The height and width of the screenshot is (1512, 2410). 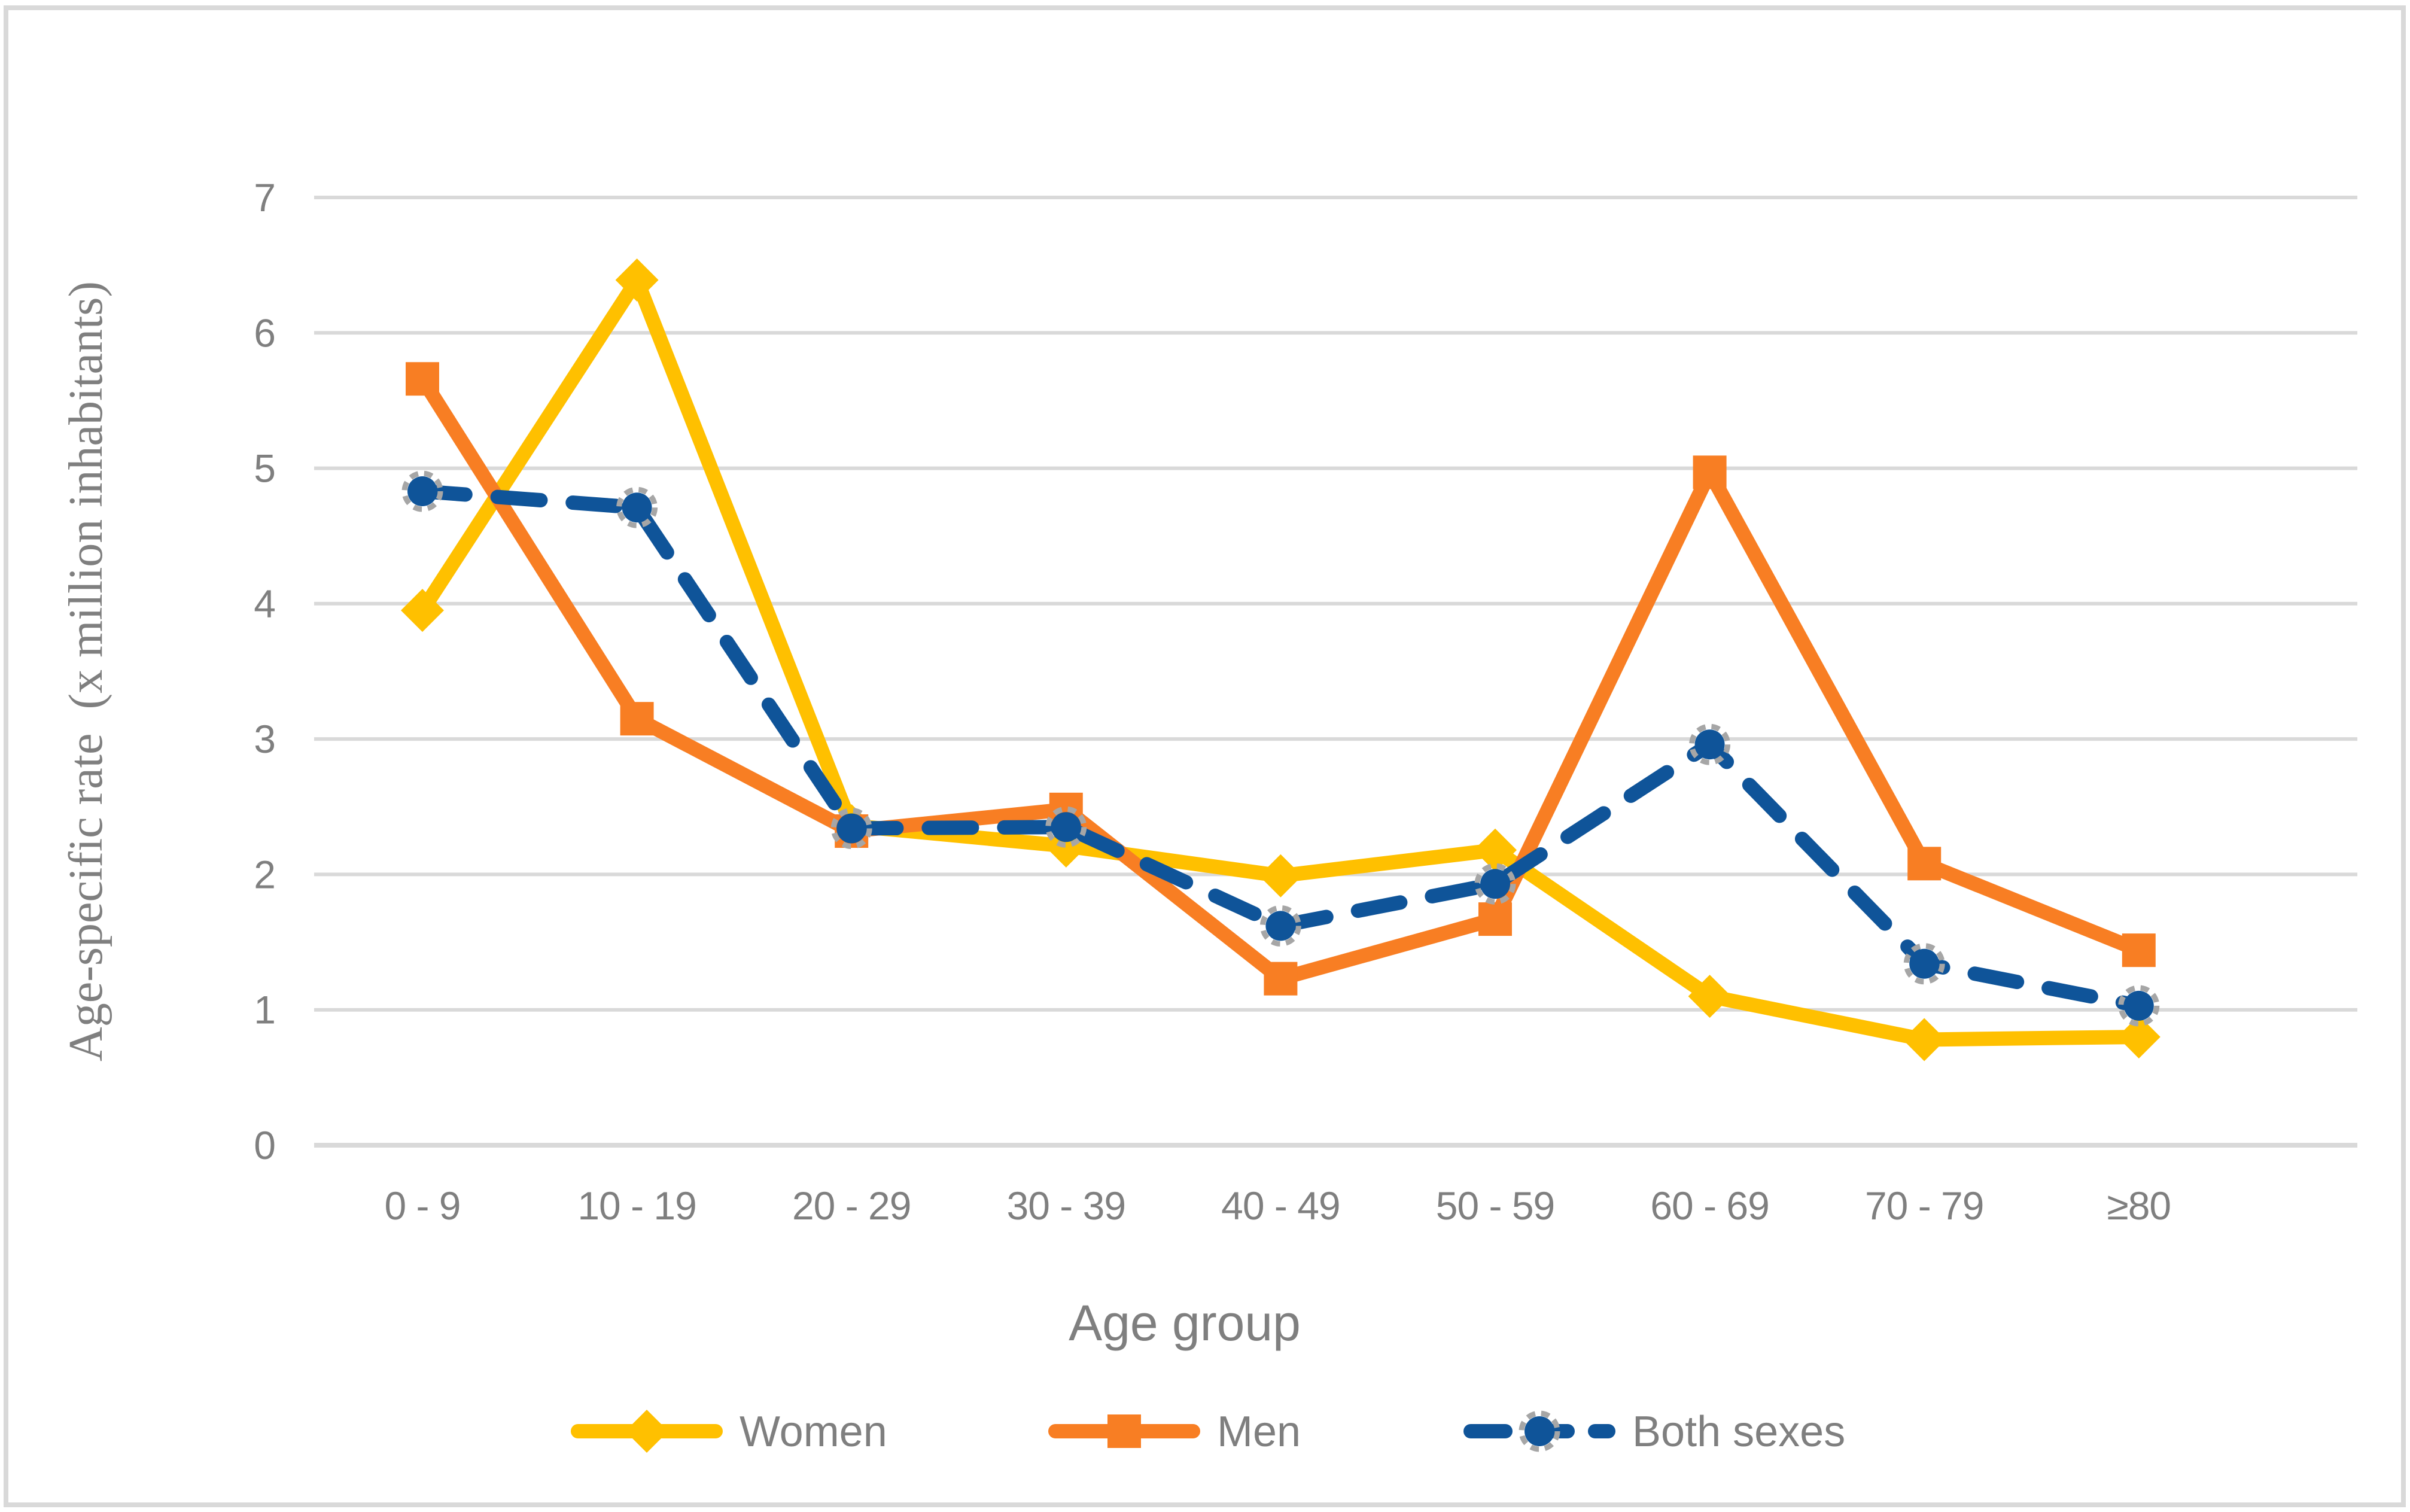 I want to click on y-tick-label: 3, so click(x=265, y=739).